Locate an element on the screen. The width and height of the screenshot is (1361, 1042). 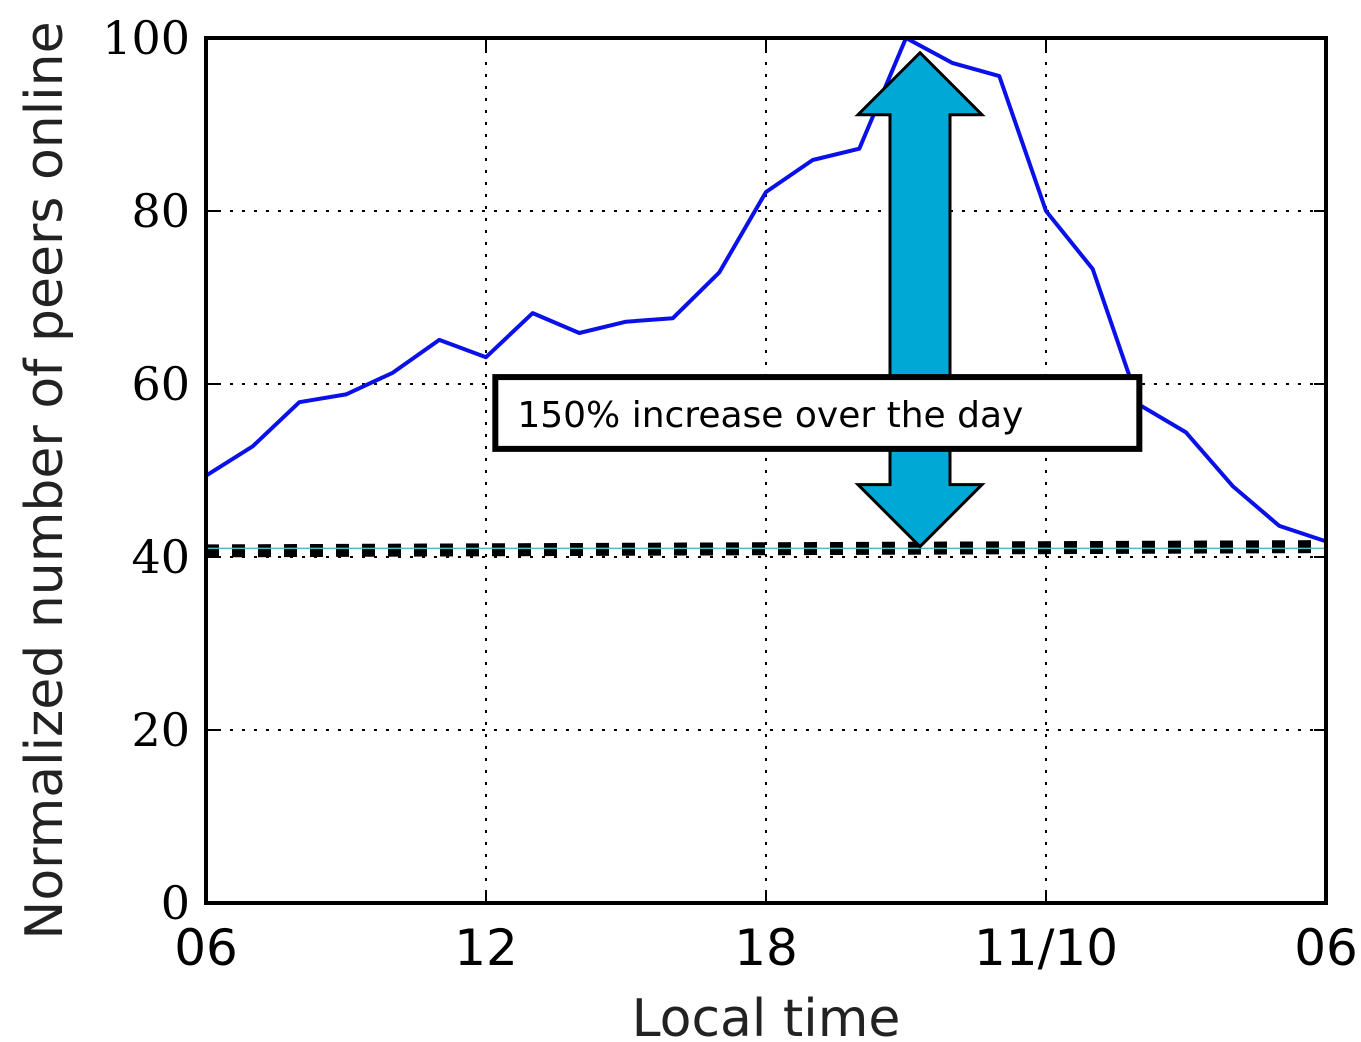
y-tick-label: 100 is located at coordinates (146, 38).